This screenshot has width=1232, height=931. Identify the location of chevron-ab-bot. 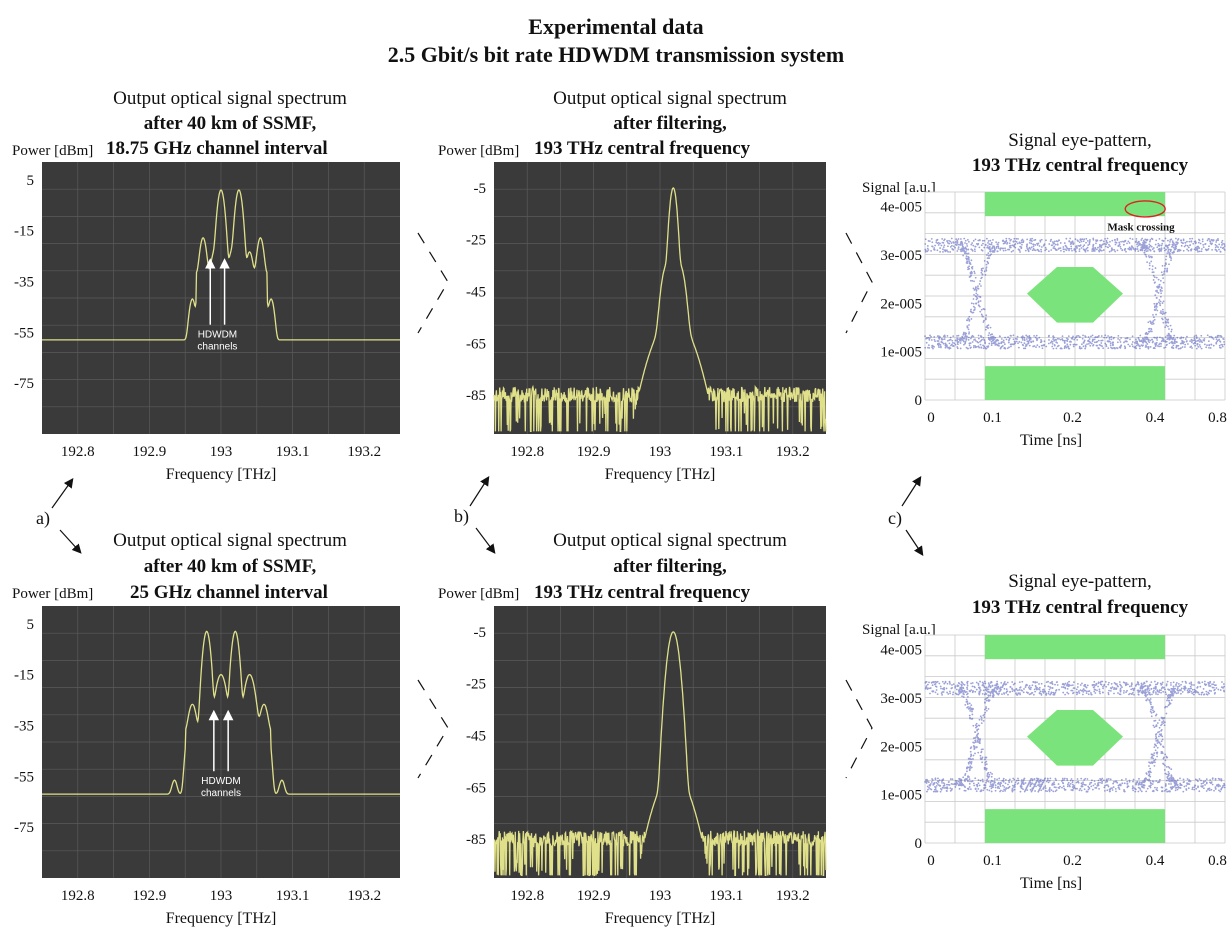
(433, 729).